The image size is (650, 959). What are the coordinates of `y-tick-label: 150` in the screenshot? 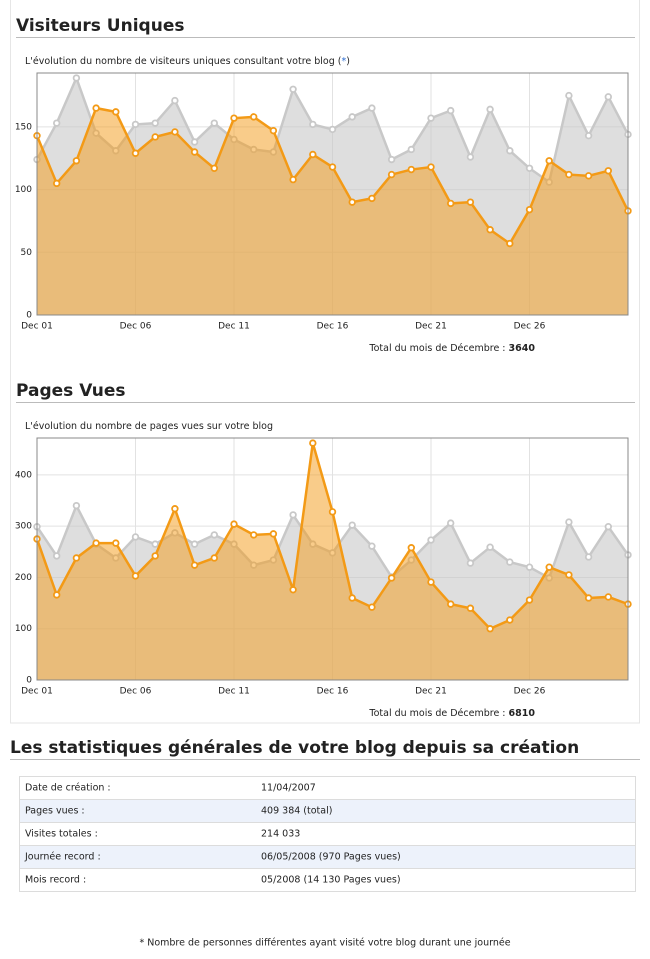 It's located at (23, 127).